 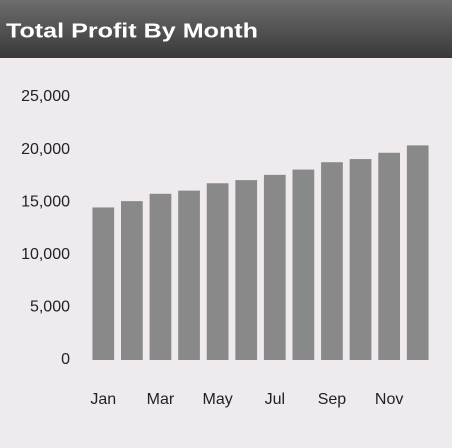 What do you see at coordinates (45, 254) in the screenshot?
I see `y-tick-label: 10,000` at bounding box center [45, 254].